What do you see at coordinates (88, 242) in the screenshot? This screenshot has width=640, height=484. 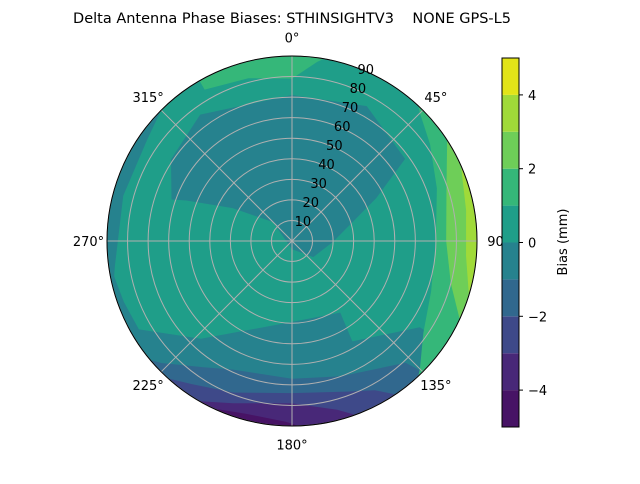 I see `angular-tick-label: 270°` at bounding box center [88, 242].